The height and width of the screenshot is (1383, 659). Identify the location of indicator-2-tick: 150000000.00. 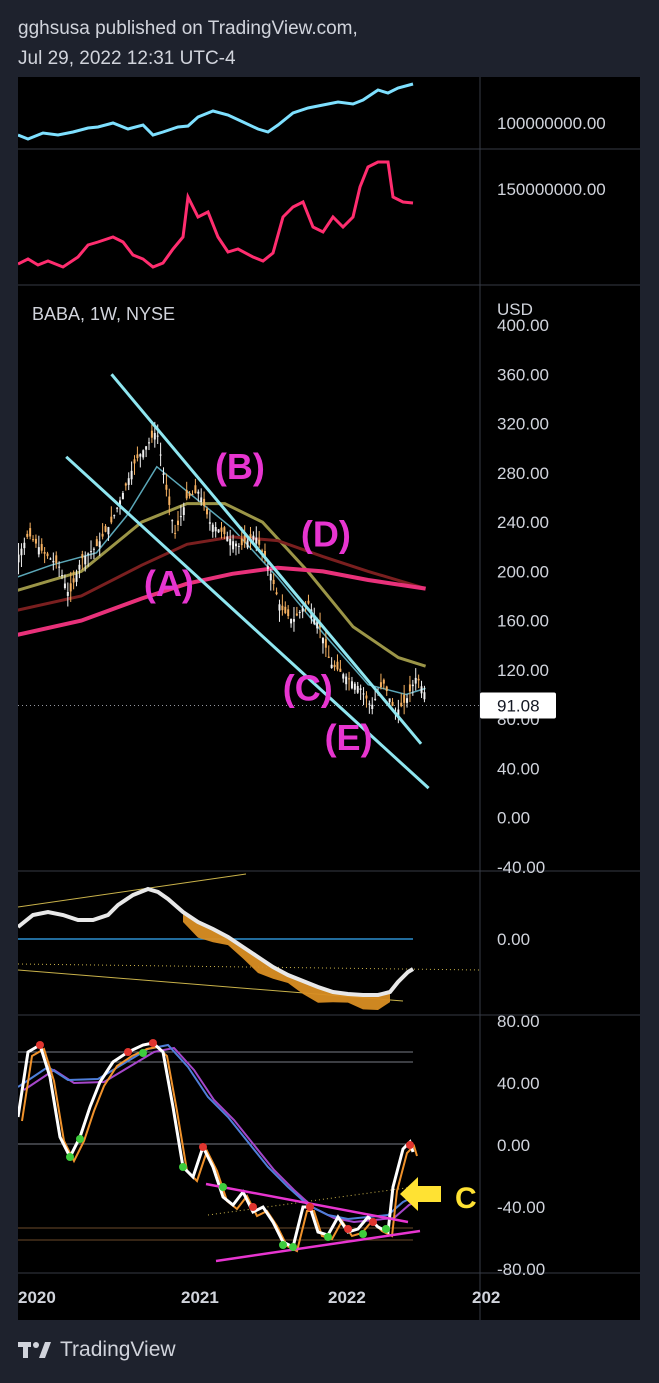
(551, 189).